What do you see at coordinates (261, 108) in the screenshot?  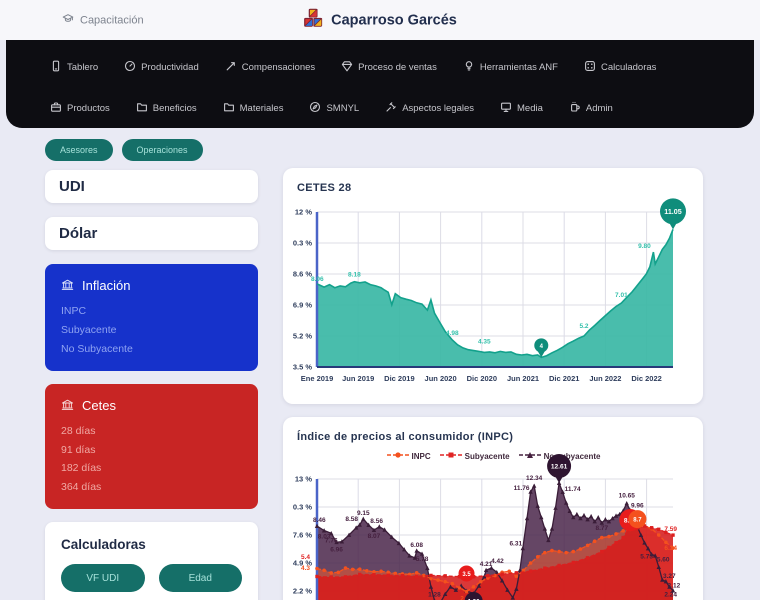 I see `nav-item-label: Materiales` at bounding box center [261, 108].